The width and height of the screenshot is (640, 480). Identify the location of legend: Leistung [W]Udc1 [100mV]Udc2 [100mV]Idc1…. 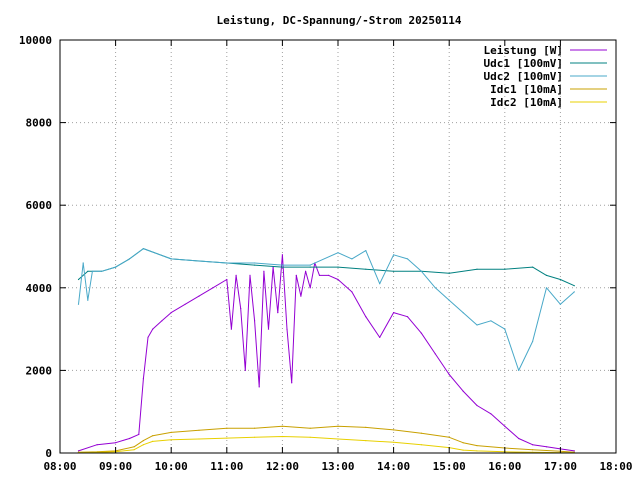
(545, 76).